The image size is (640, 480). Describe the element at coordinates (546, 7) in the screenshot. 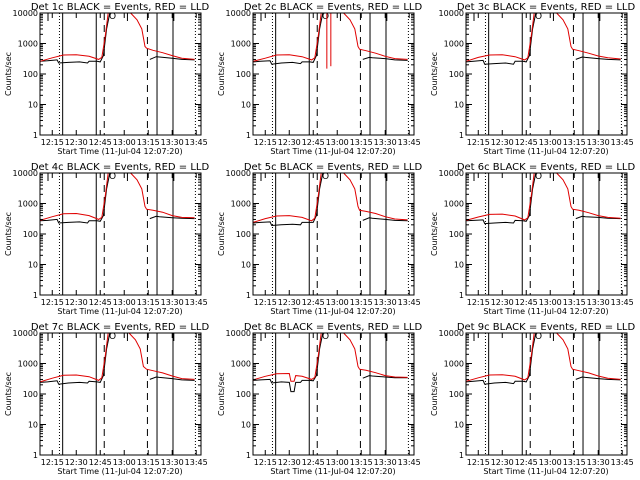

I see `panel-title: Det 3c BLACK = Events, RED = LLD` at that location.